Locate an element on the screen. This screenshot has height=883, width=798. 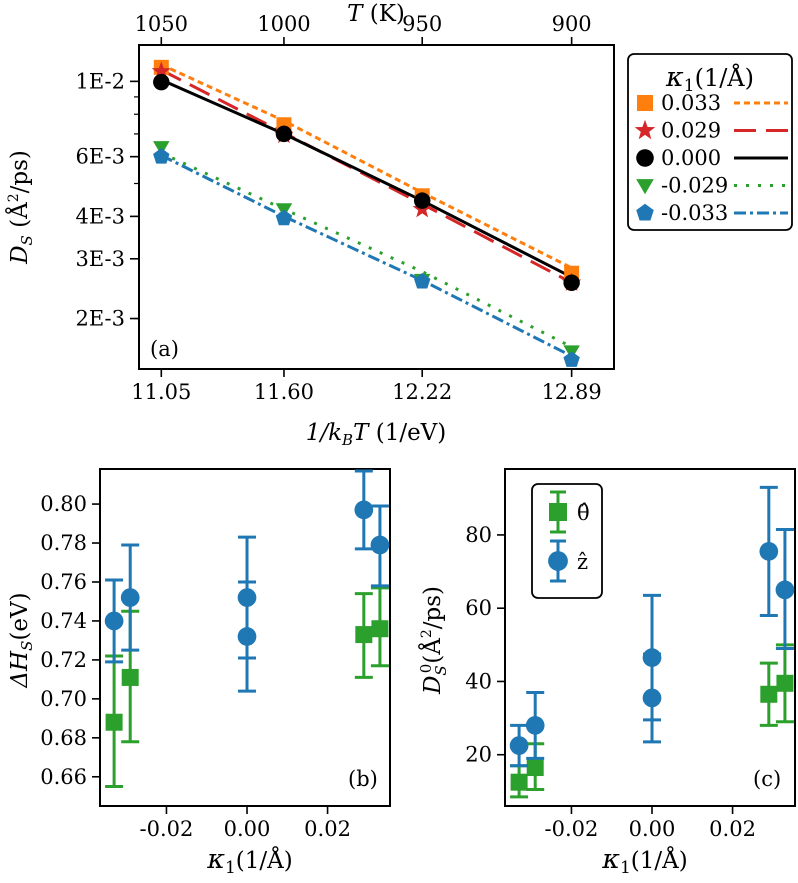
y-tick-label: 0.74 is located at coordinates (63, 621).